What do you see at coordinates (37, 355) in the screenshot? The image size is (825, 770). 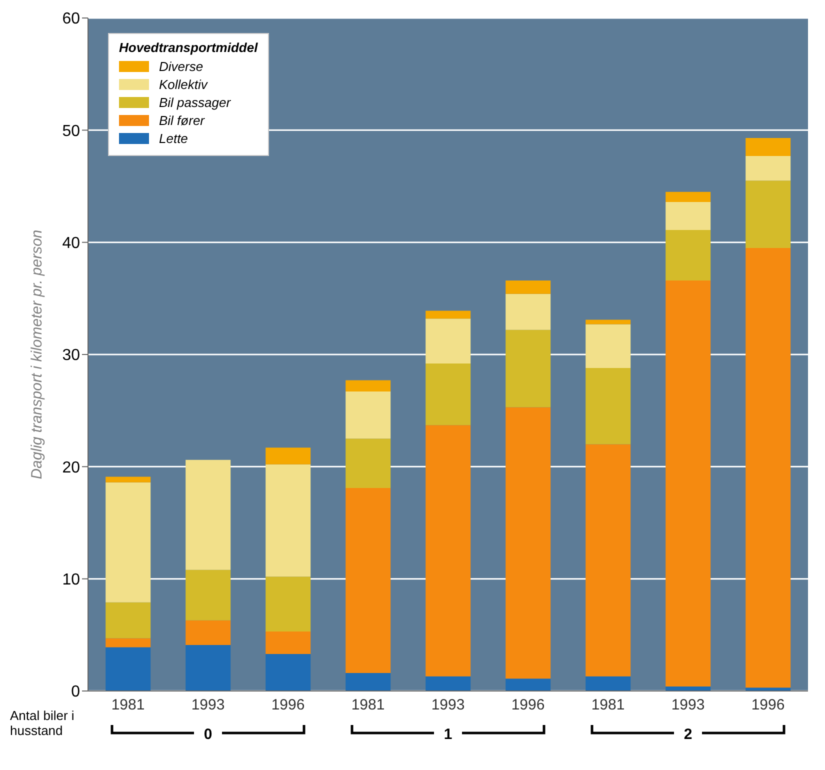 I see `y-axis-title: Daglig transport i kilometer pr. person` at bounding box center [37, 355].